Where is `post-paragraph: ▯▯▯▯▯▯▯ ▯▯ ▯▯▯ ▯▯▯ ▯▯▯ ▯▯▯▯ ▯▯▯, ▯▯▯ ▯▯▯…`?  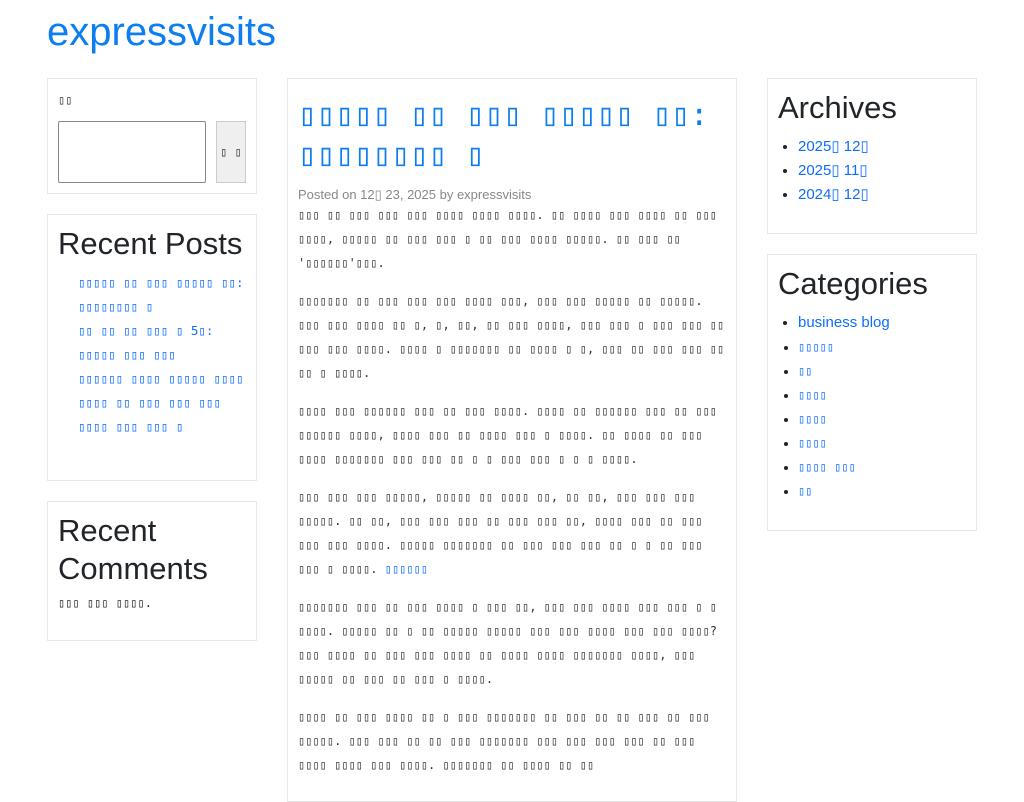 post-paragraph: ▯▯▯▯▯▯▯ ▯▯ ▯▯▯ ▯▯▯ ▯▯▯ ▯▯▯▯ ▯▯▯, ▯▯▯ ▯▯▯… is located at coordinates (511, 337).